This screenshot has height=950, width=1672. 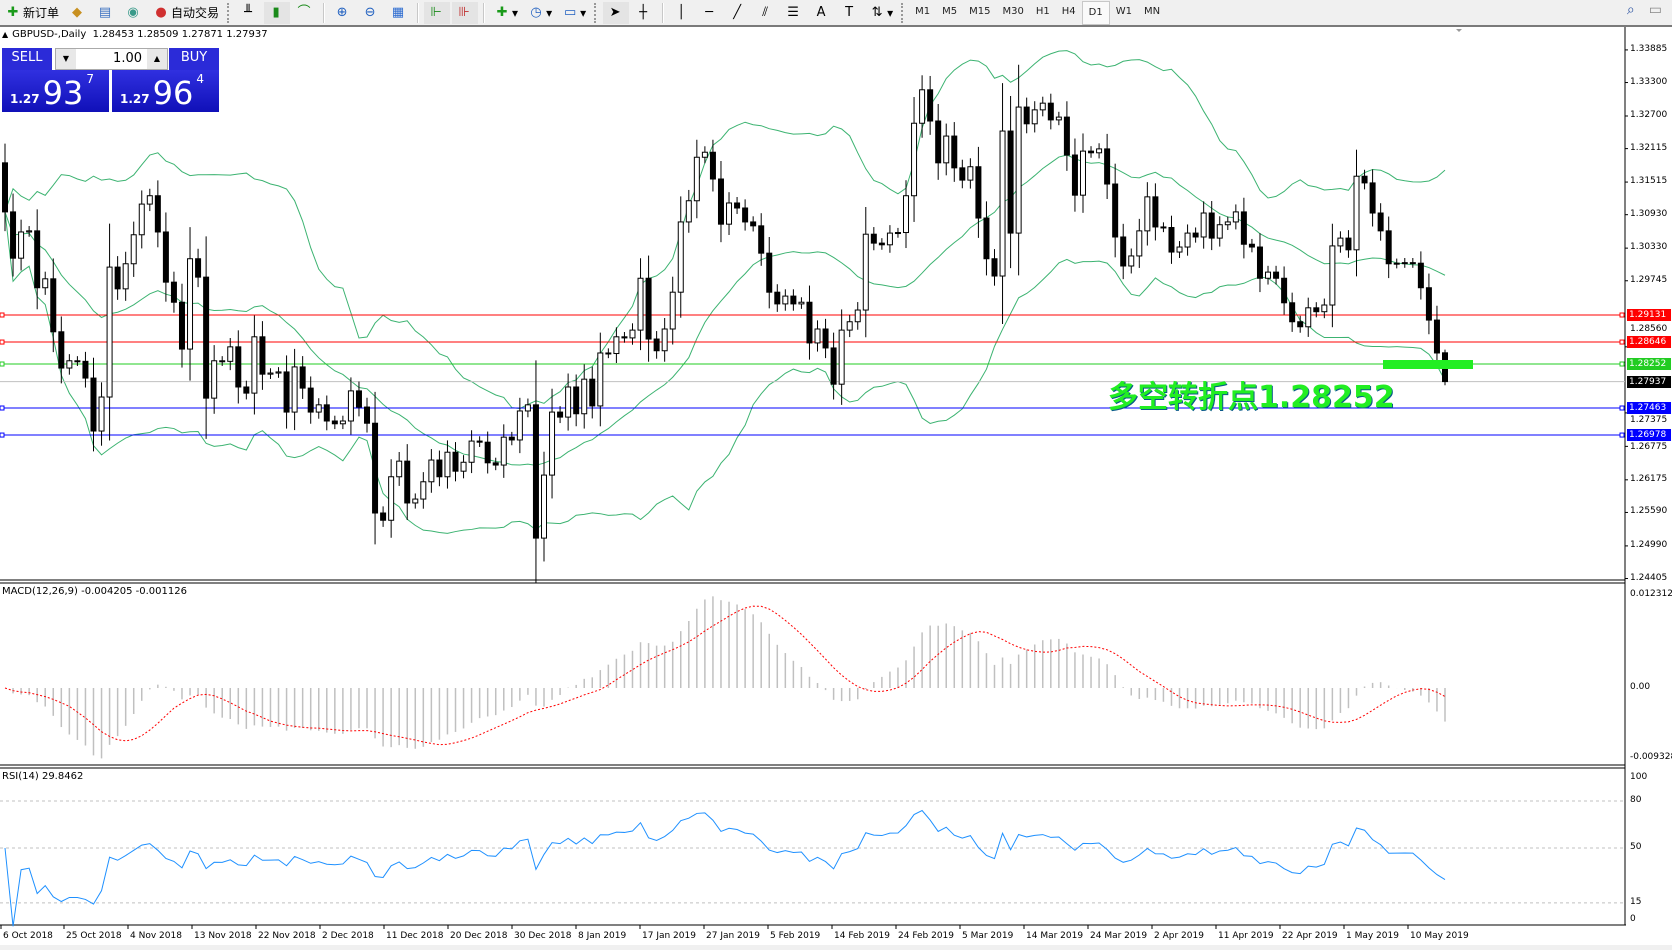 What do you see at coordinates (1649, 435) in the screenshot?
I see `price-level-tag: 1.26978` at bounding box center [1649, 435].